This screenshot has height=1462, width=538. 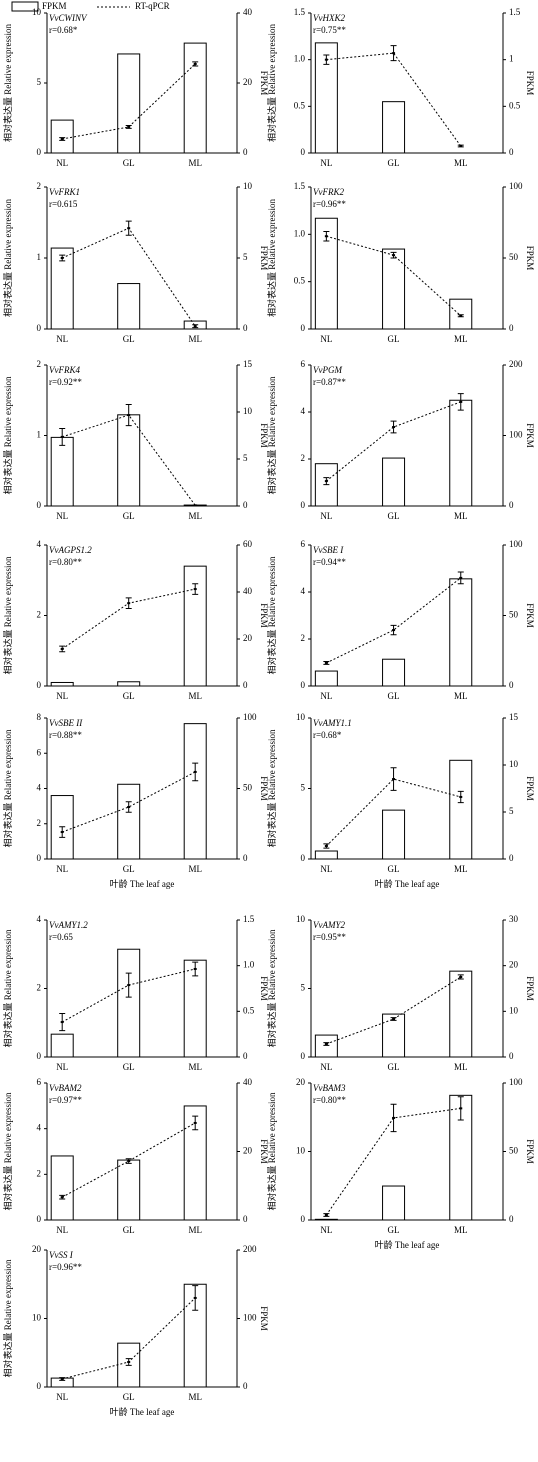 What do you see at coordinates (300, 59) in the screenshot?
I see `y-tick-label: 1.0` at bounding box center [300, 59].